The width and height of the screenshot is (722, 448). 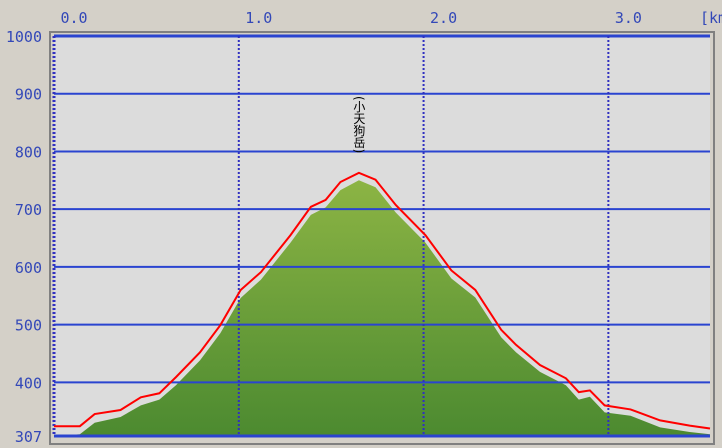 I want to click on y-tick-label: 800, so click(x=28, y=152).